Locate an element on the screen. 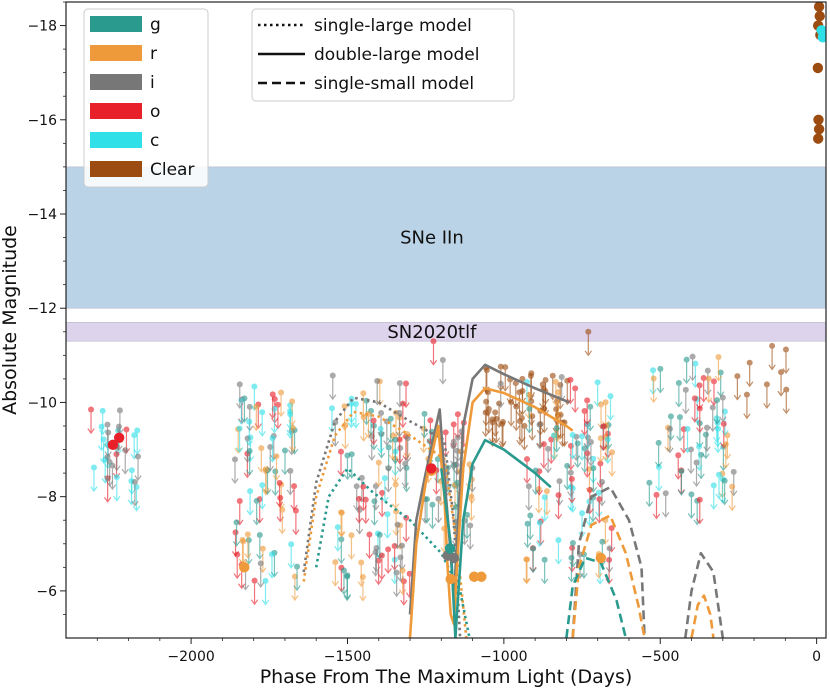  band-label: SN2020tlf is located at coordinates (432, 332).